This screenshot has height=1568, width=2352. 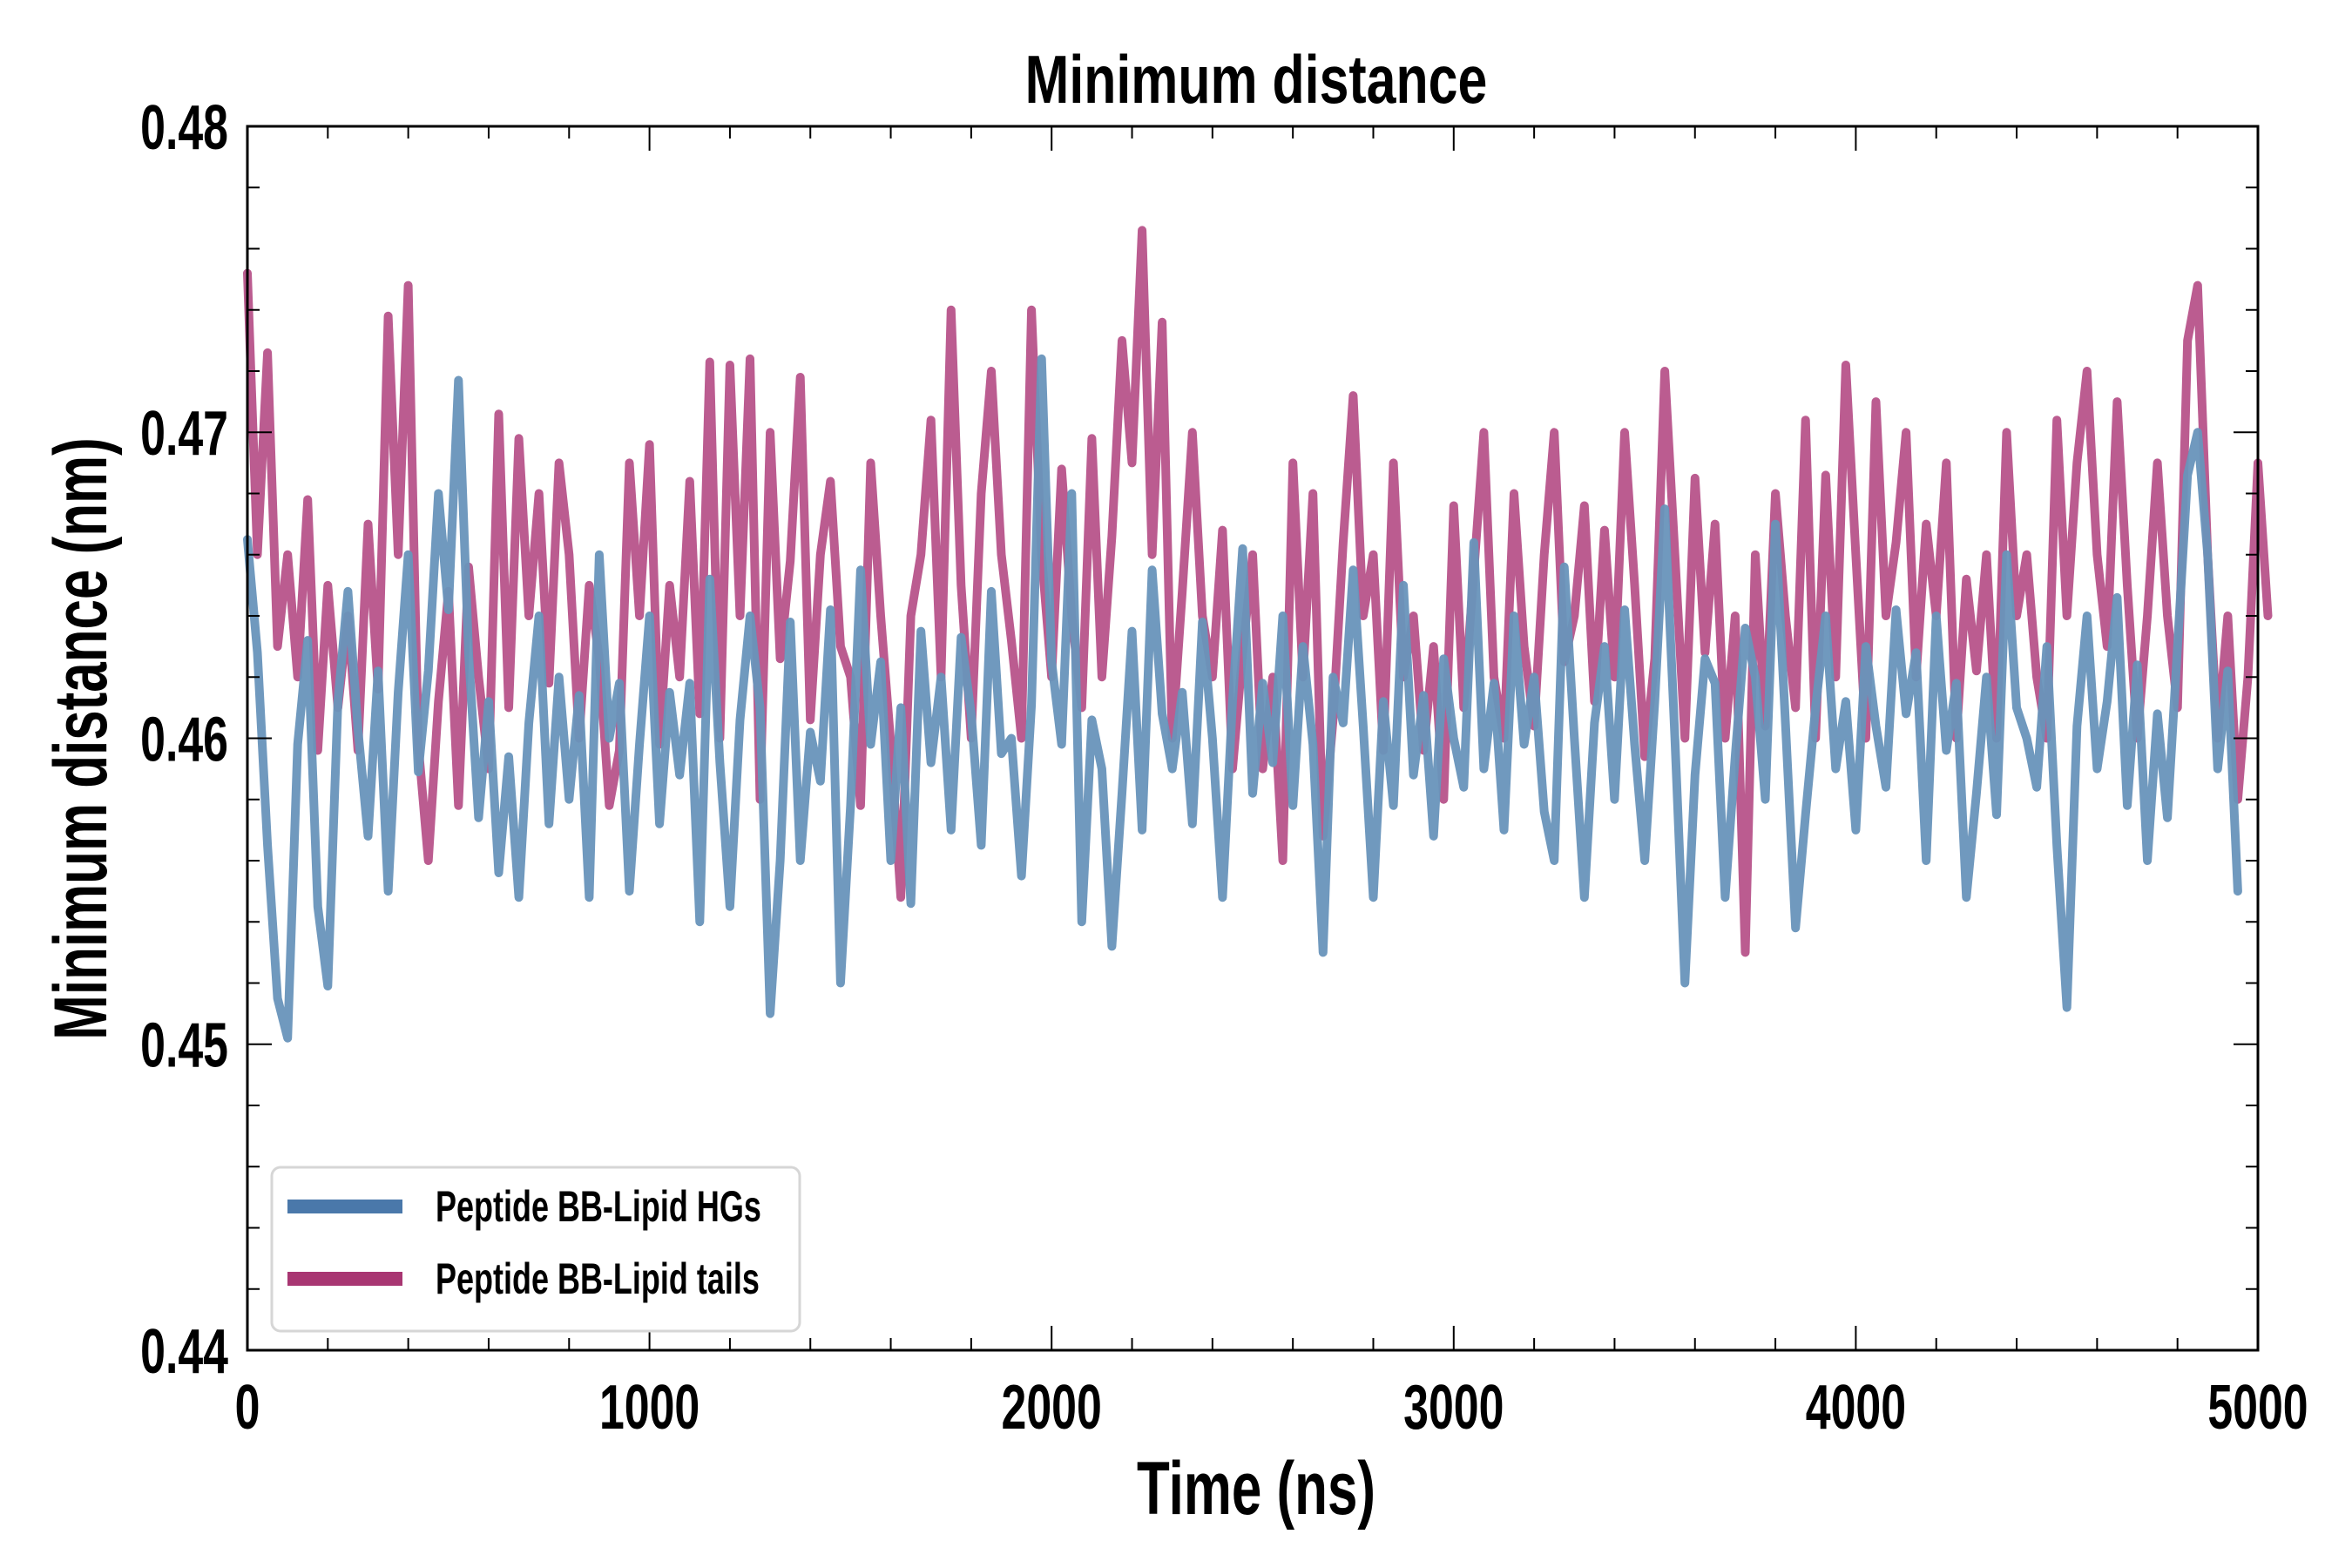 I want to click on x-tick-label: 1000, so click(x=649, y=1408).